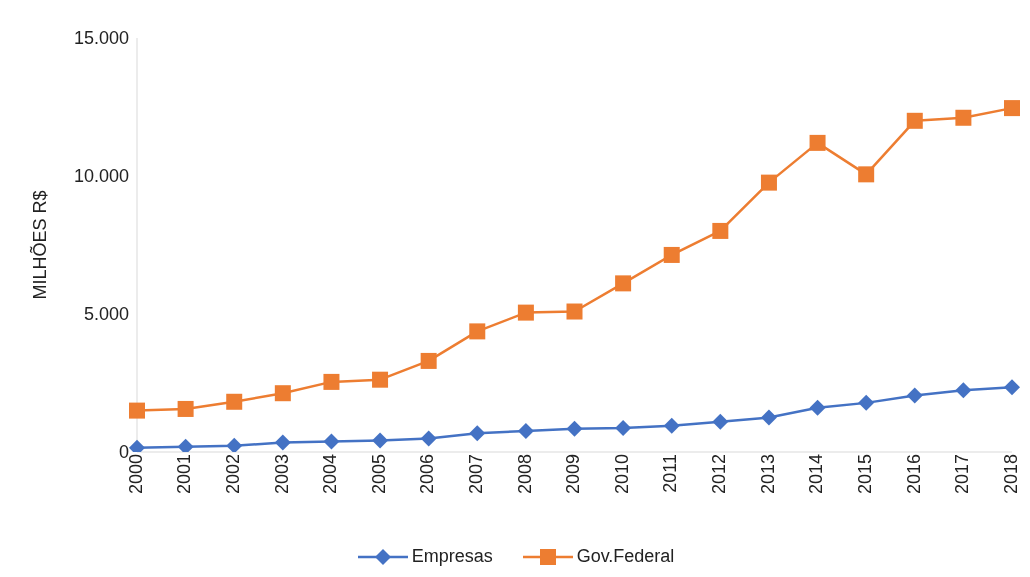  What do you see at coordinates (40, 245) in the screenshot?
I see `y-axis-title: MILHÕES R$` at bounding box center [40, 245].